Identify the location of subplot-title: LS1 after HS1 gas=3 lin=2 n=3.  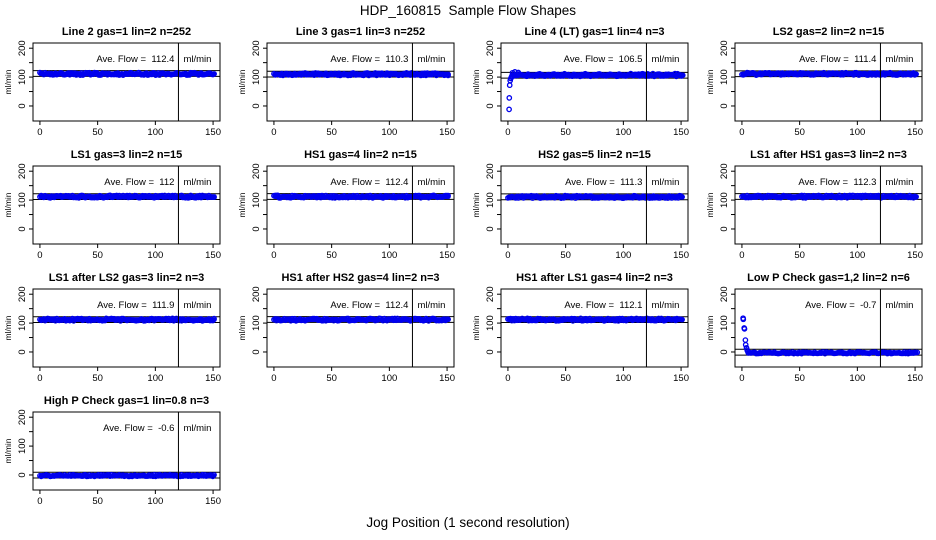
(828, 155).